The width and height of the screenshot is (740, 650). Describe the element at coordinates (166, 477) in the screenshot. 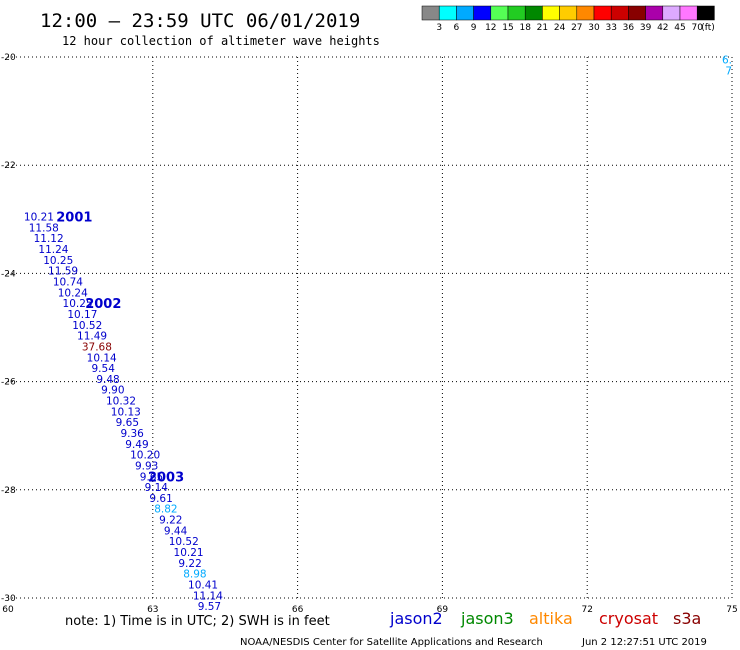

I see `hour-label: 2003` at that location.